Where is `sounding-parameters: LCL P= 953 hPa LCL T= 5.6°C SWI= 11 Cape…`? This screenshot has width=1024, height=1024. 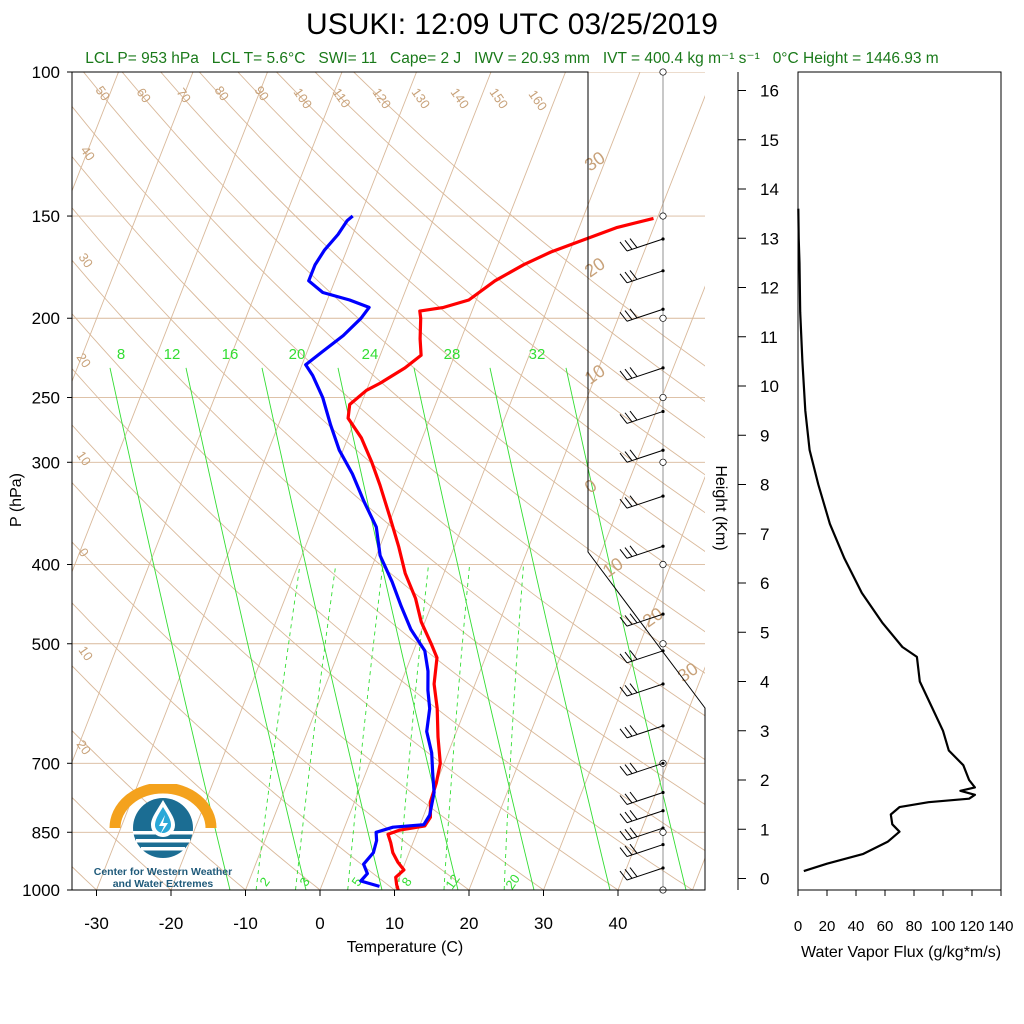
sounding-parameters: LCL P= 953 hPa LCL T= 5.6°C SWI= 11 Cape… is located at coordinates (512, 58).